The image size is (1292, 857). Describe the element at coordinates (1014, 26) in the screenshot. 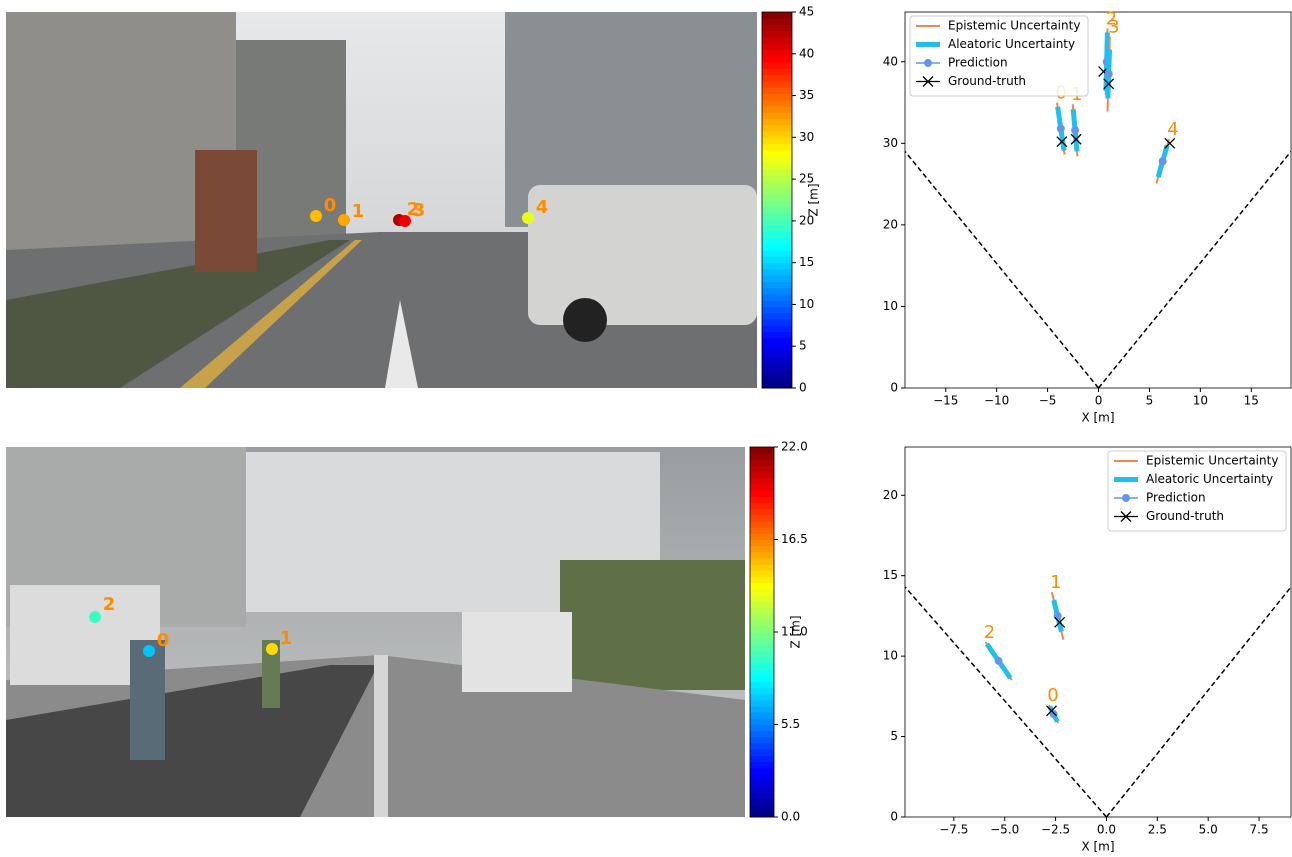

I see `legend-label: Epistemic Uncertainty` at that location.